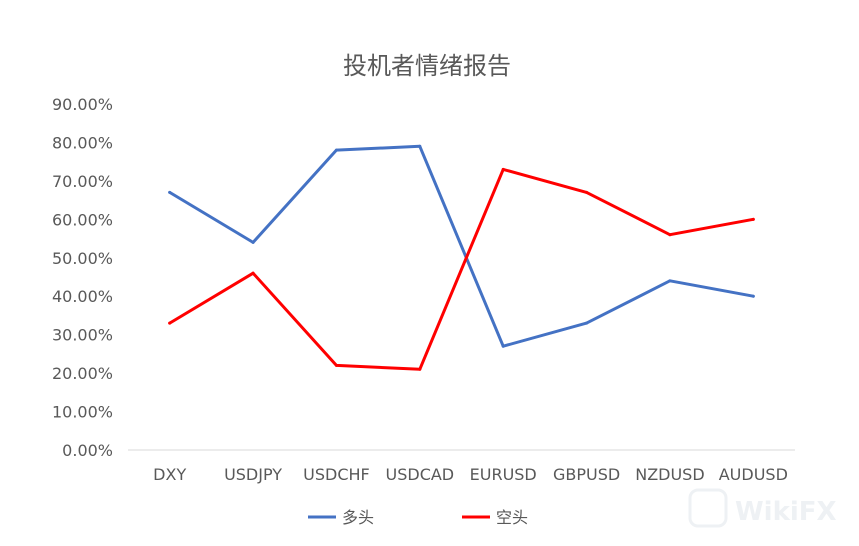 This screenshot has width=859, height=546. I want to click on x-tick-label: DXY, so click(169, 474).